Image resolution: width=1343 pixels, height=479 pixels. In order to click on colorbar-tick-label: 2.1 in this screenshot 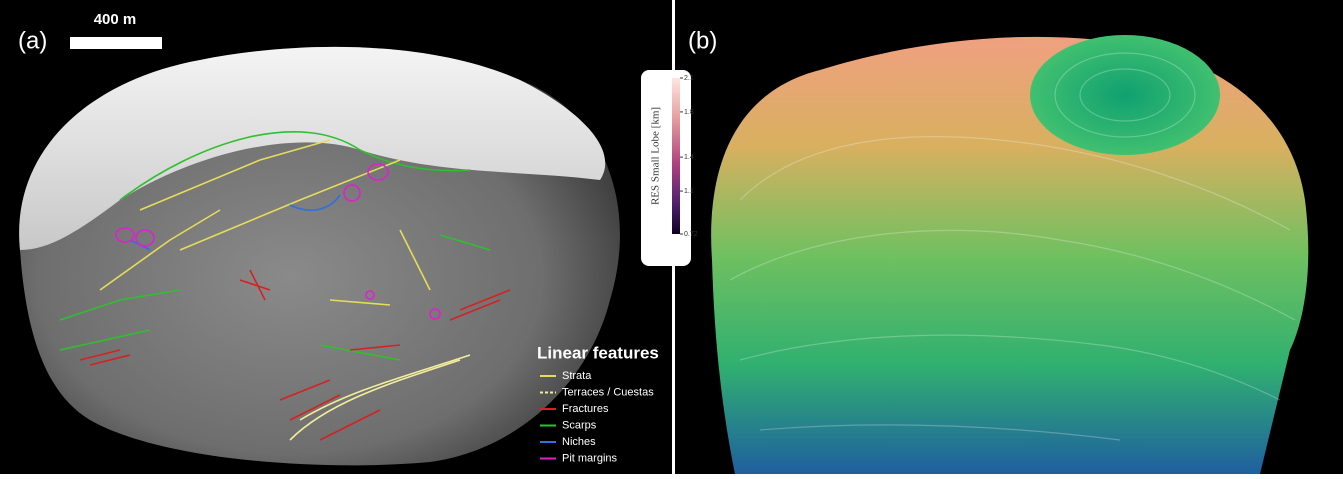, I will do `click(689, 78)`.